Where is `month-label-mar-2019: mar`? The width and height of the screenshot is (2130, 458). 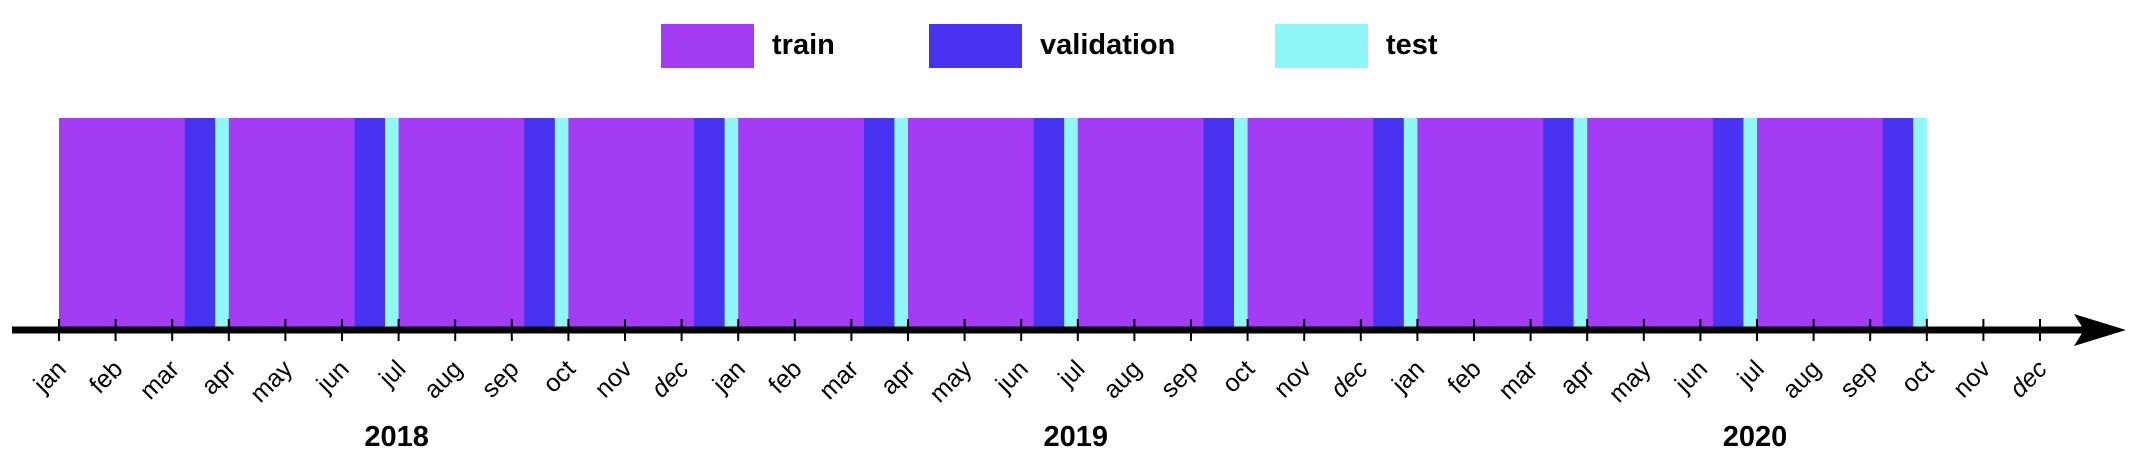 month-label-mar-2019: mar is located at coordinates (839, 380).